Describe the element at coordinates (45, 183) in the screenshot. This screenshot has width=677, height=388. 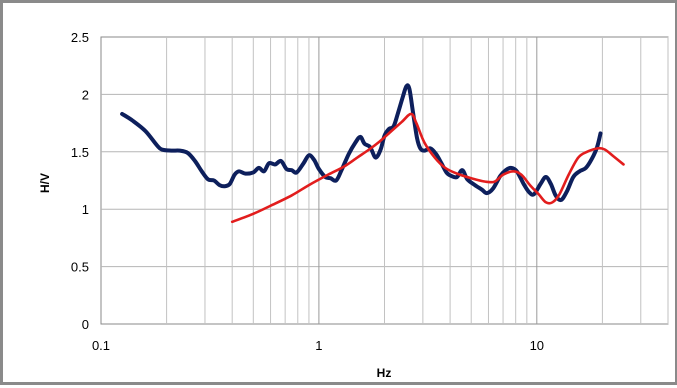
I see `y-axis-title: H/V` at that location.